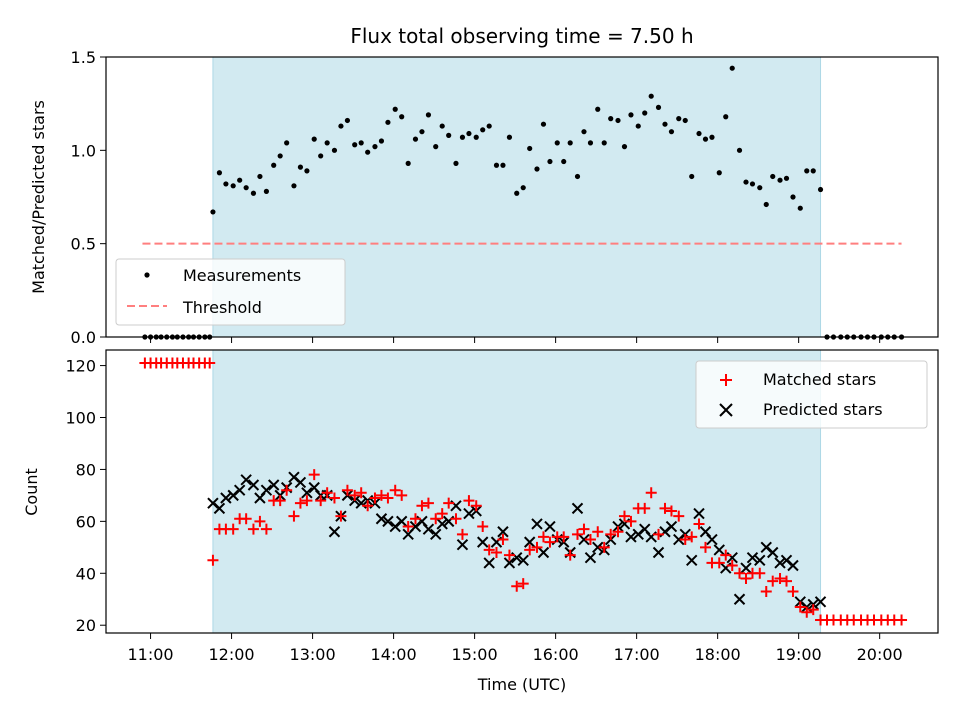 The width and height of the screenshot is (960, 720). What do you see at coordinates (86, 521) in the screenshot?
I see `bottom-y-tick-label: 60` at bounding box center [86, 521].